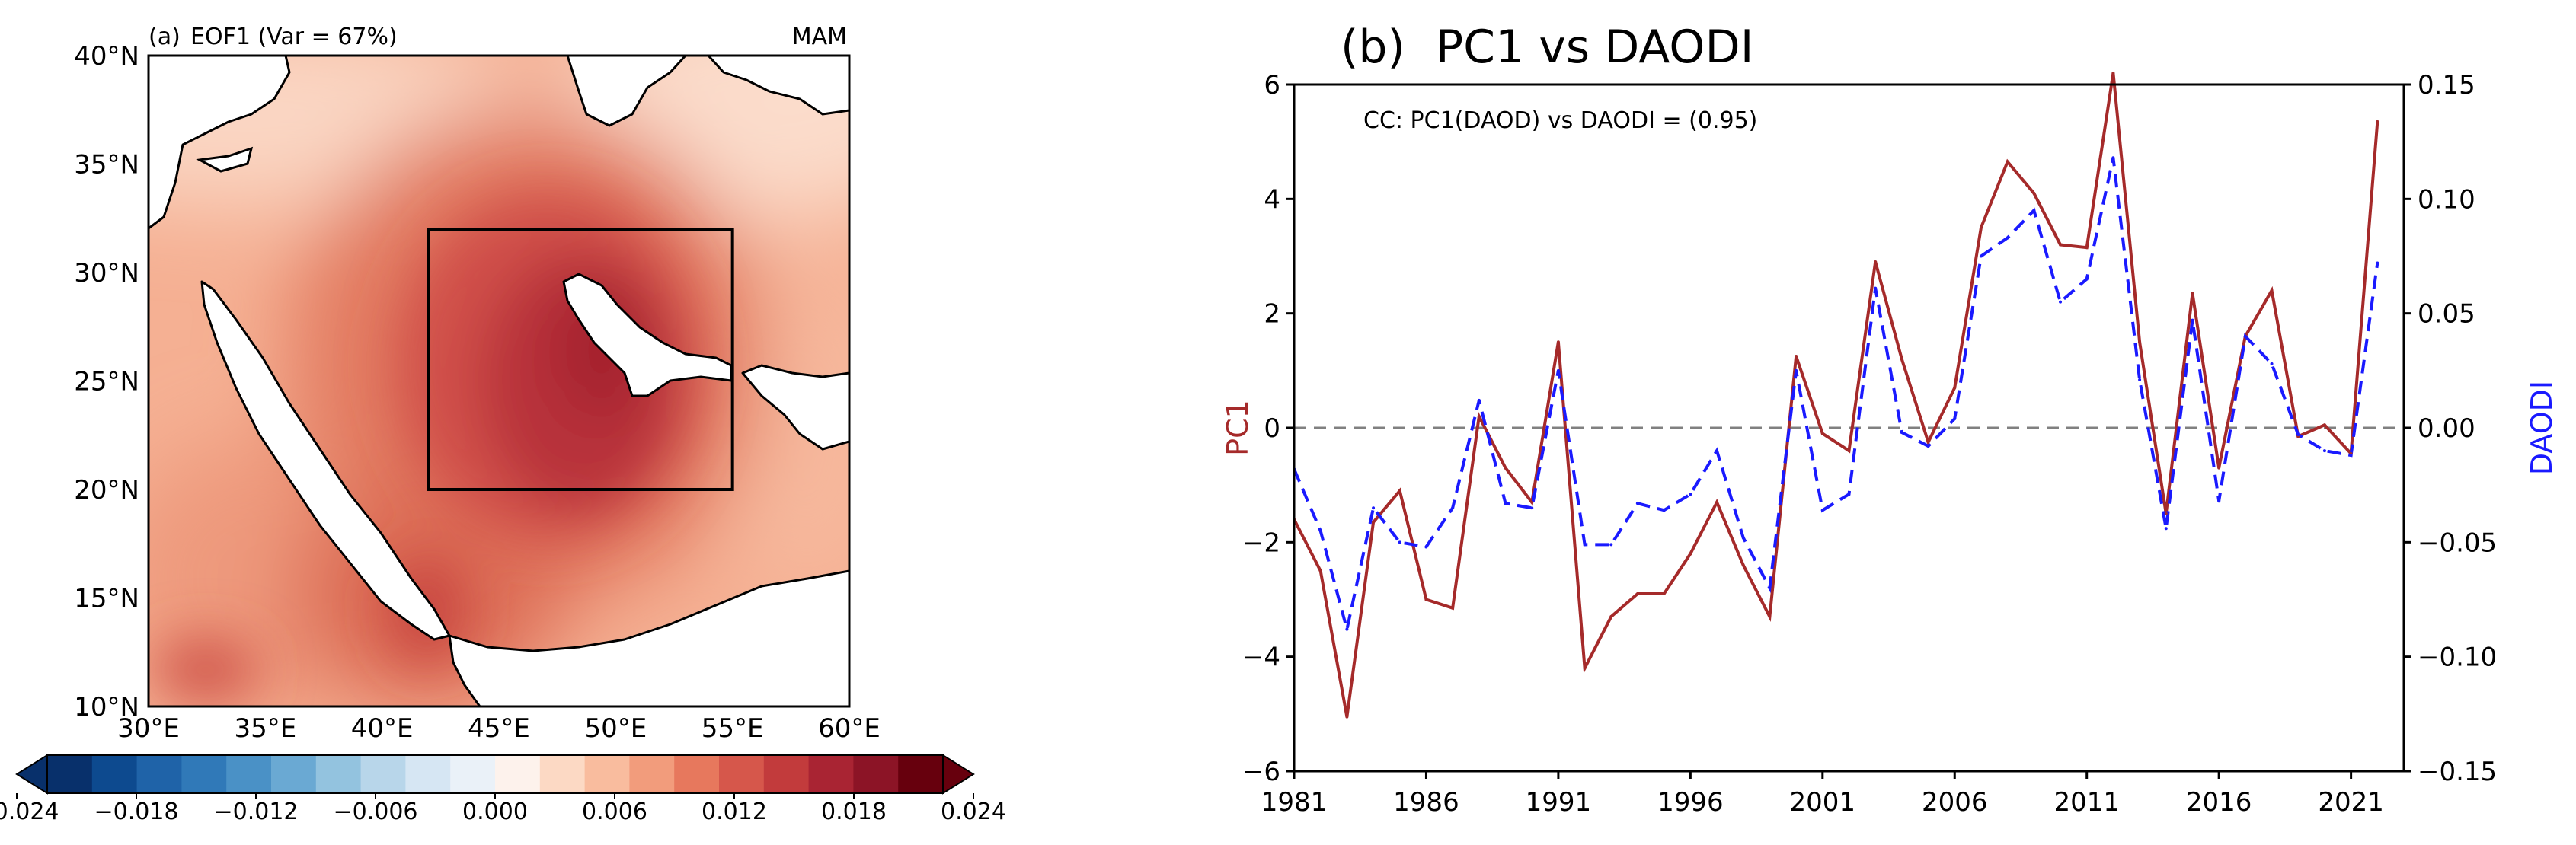 Image resolution: width=2576 pixels, height=845 pixels. Describe the element at coordinates (2450, 429) in the screenshot. I see `right-y-ticks: −0.15 −0.10 −0.05 0.00 0.05 0.10 0.15` at that location.